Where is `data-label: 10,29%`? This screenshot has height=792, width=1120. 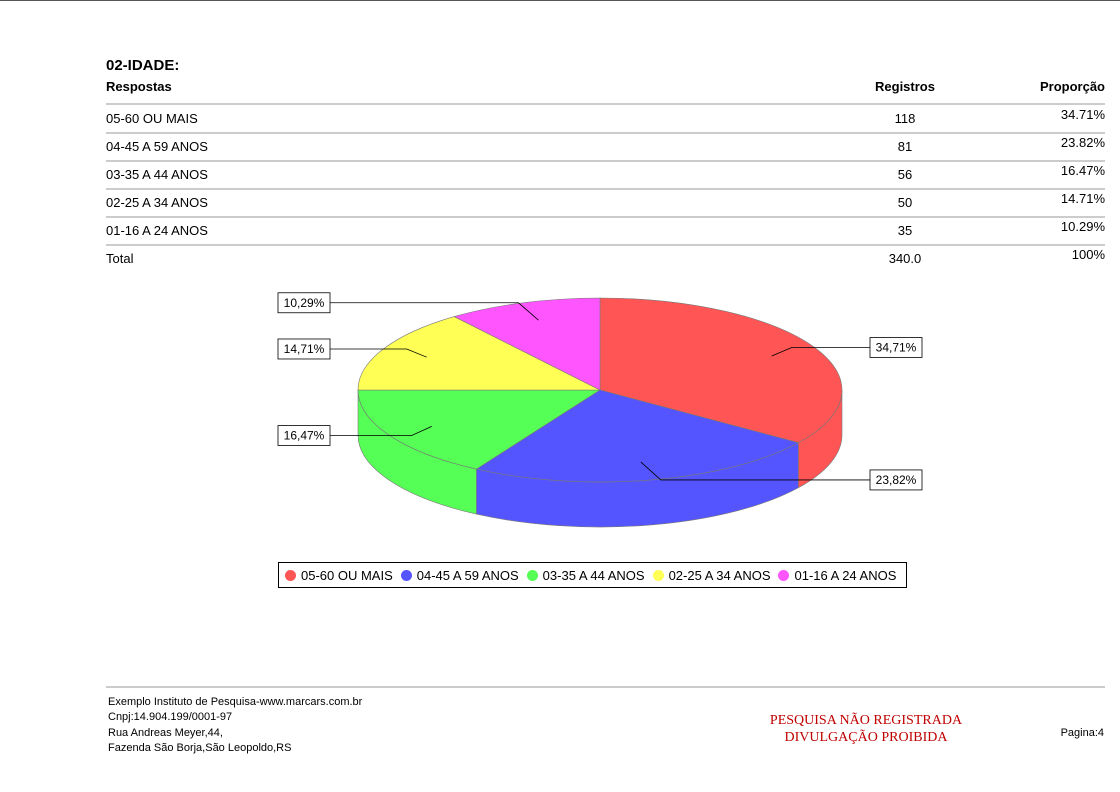
data-label: 10,29% is located at coordinates (304, 303).